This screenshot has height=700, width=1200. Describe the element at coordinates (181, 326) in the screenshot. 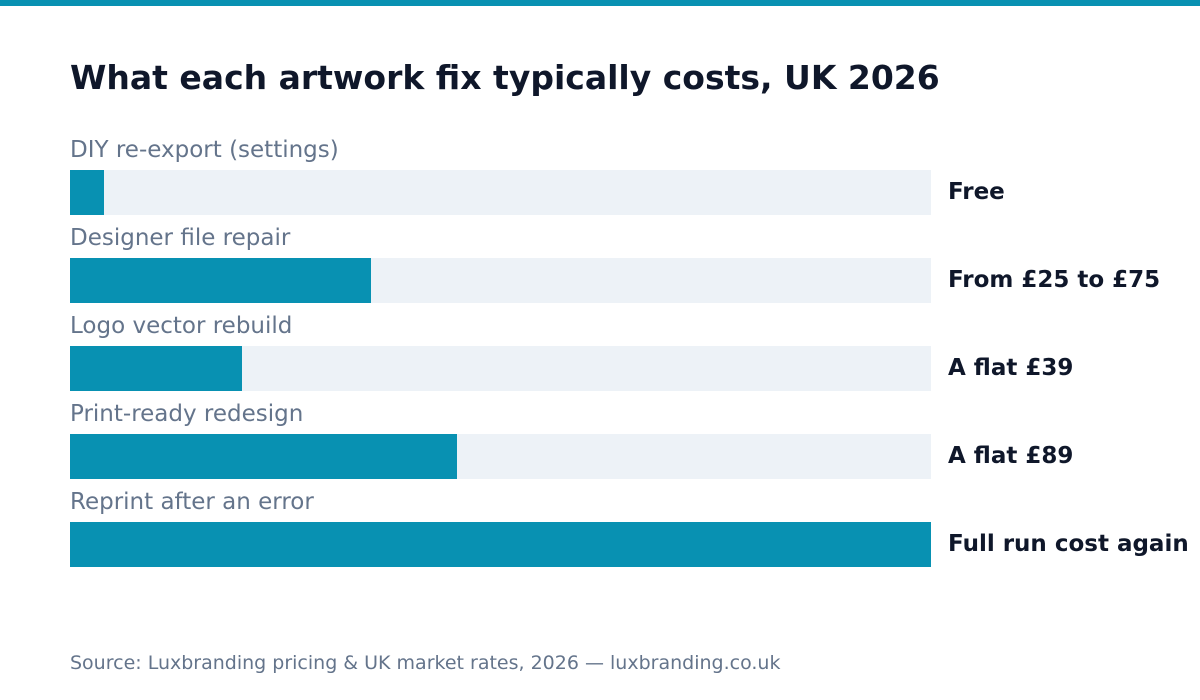

I see `category-label: Logo vector rebuild` at that location.